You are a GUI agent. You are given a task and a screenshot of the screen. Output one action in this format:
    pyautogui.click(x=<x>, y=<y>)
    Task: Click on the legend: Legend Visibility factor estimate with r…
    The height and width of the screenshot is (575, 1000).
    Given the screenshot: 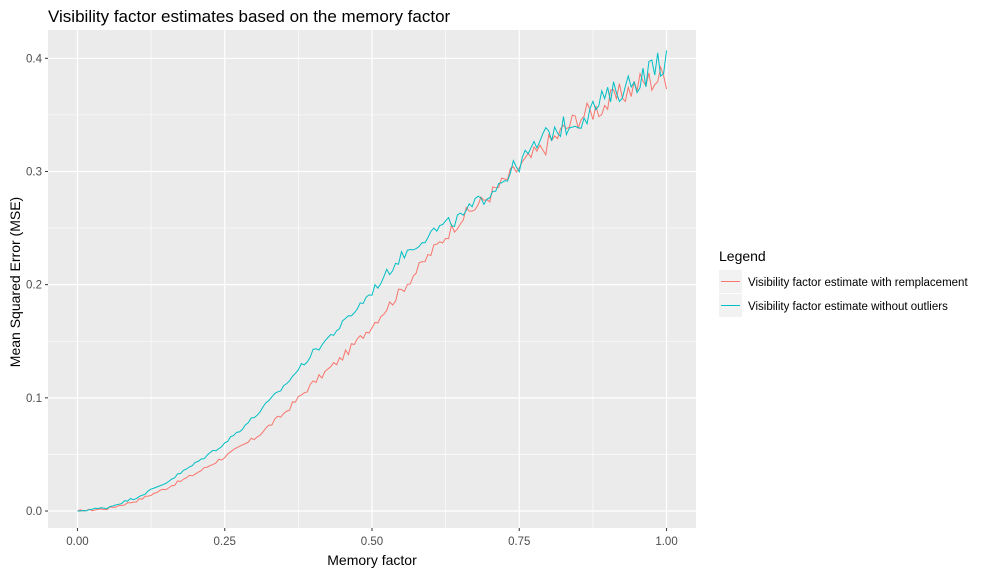 What is the action you would take?
    pyautogui.click(x=843, y=282)
    